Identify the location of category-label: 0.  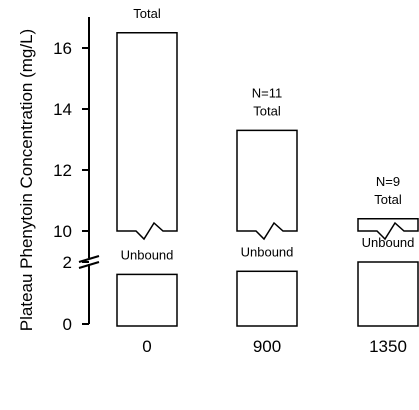
(146, 346).